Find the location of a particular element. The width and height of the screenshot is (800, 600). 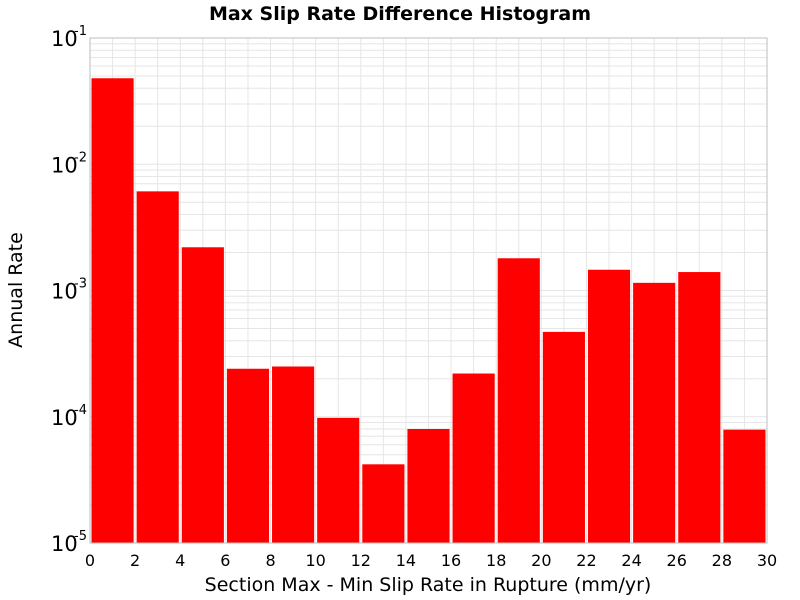

y-tick-label: 10⁻² is located at coordinates (69, 163).